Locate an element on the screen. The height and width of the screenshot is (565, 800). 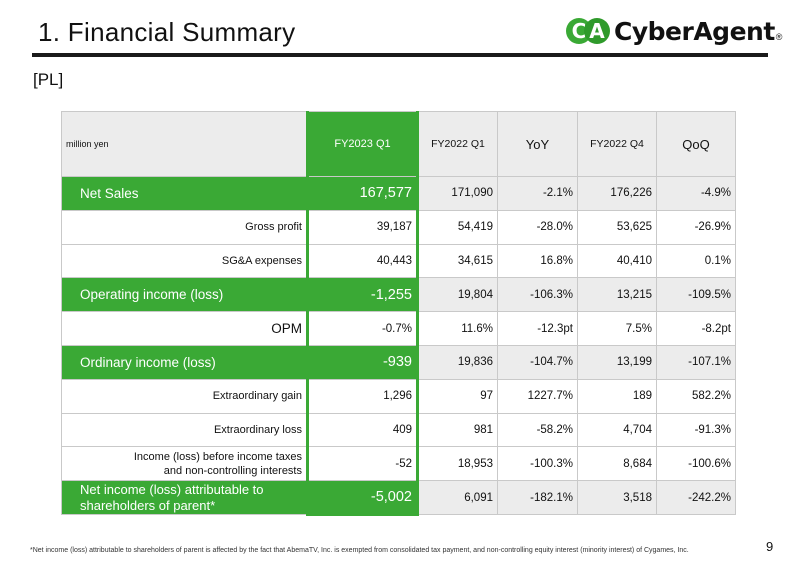
table-cell: 40,443 is located at coordinates (362, 261).